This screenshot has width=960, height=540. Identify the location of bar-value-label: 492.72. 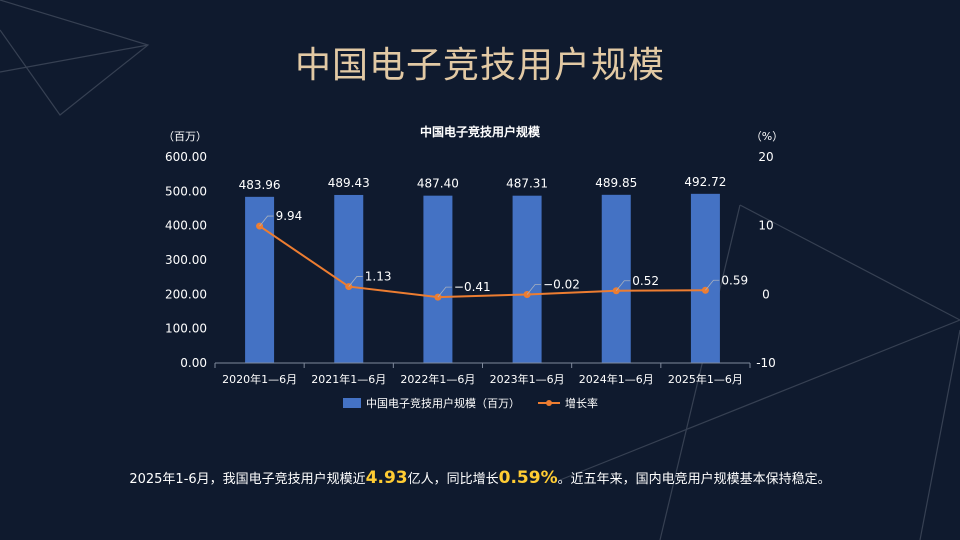
(705, 182).